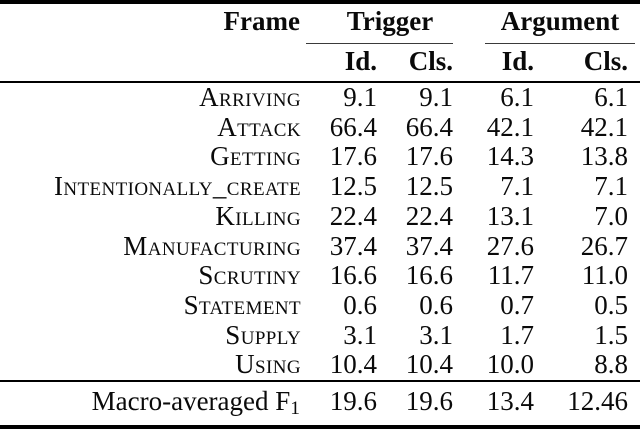 This screenshot has width=640, height=432. What do you see at coordinates (517, 304) in the screenshot?
I see `value-cell: 0.7` at bounding box center [517, 304].